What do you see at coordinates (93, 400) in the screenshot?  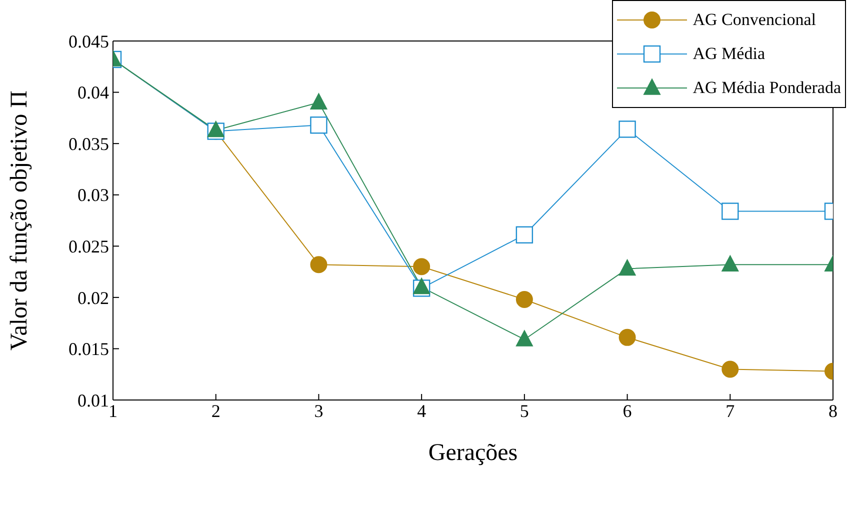 I see `y-tick-label: 0.01` at bounding box center [93, 400].